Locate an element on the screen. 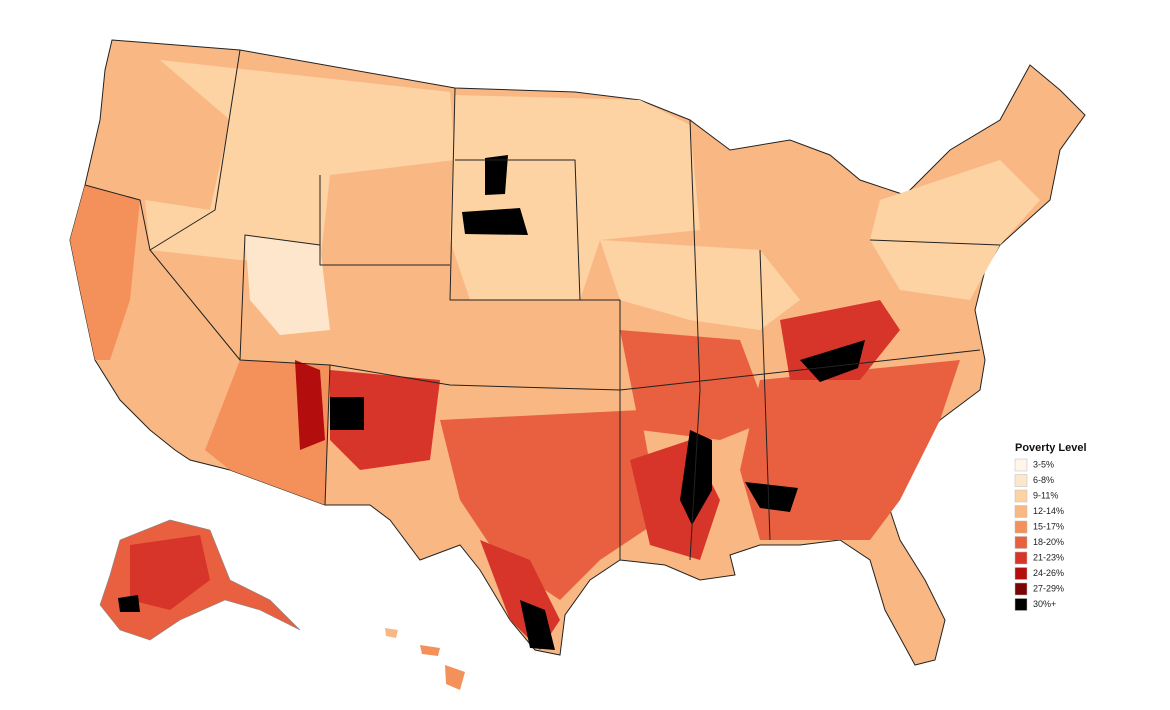 Image resolution: width=1170 pixels, height=710 pixels. legend-label: 12-14% is located at coordinates (1048, 511).